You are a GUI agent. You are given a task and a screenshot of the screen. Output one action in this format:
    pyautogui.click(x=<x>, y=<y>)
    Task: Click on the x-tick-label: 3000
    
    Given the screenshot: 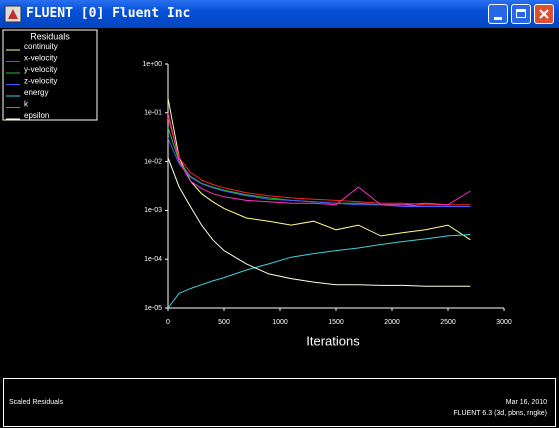 What is the action you would take?
    pyautogui.click(x=504, y=322)
    